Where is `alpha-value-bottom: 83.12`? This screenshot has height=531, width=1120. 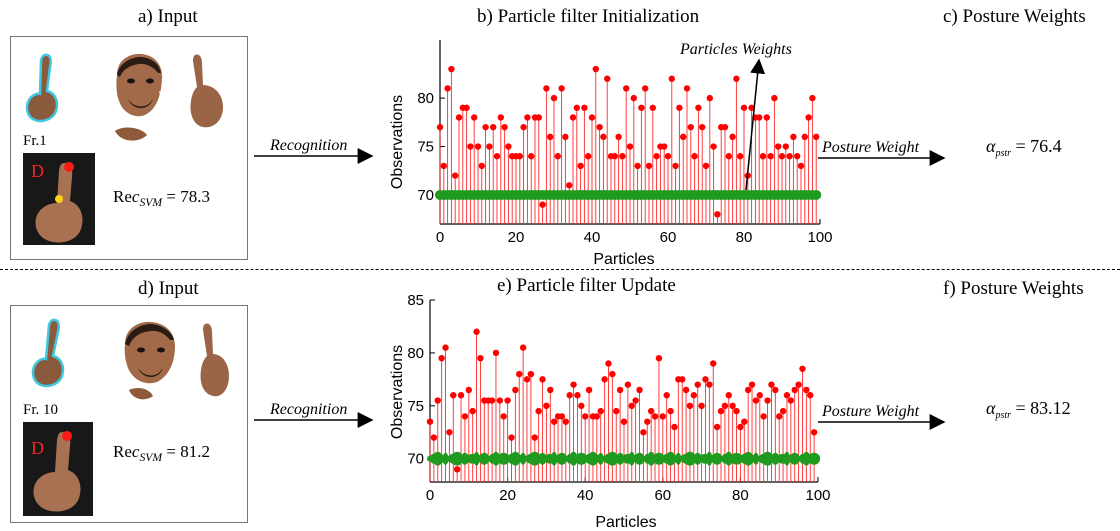 alpha-value-bottom: 83.12 is located at coordinates (1050, 408).